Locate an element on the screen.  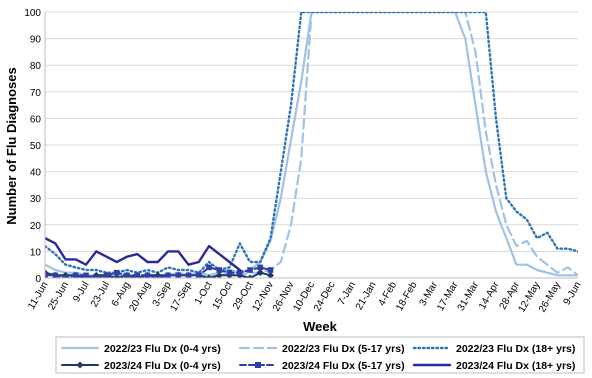
y-tick-label: 60 is located at coordinates (36, 119).